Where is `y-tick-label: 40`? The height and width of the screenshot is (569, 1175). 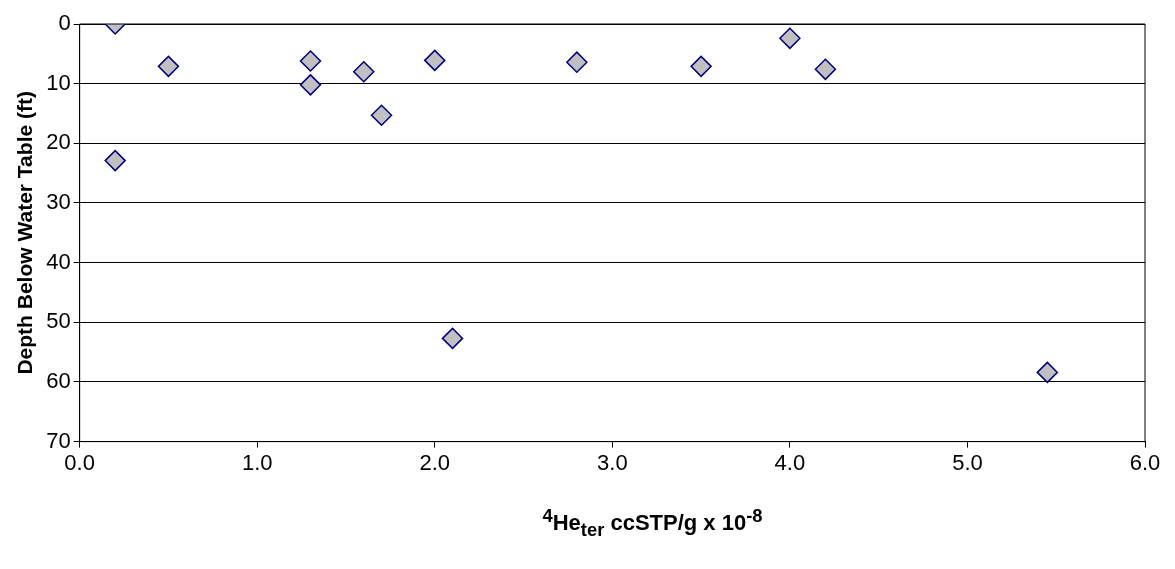 y-tick-label: 40 is located at coordinates (58, 261).